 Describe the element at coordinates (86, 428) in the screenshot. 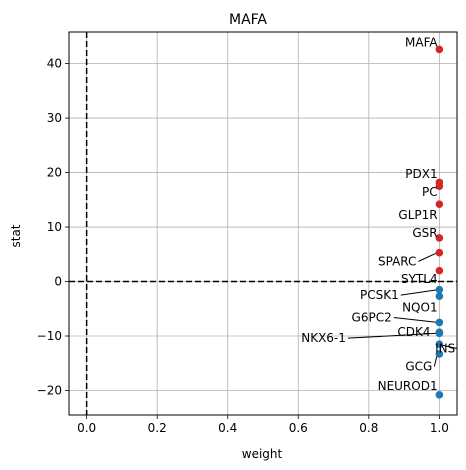

I see `x-tick-label: 0.0` at that location.